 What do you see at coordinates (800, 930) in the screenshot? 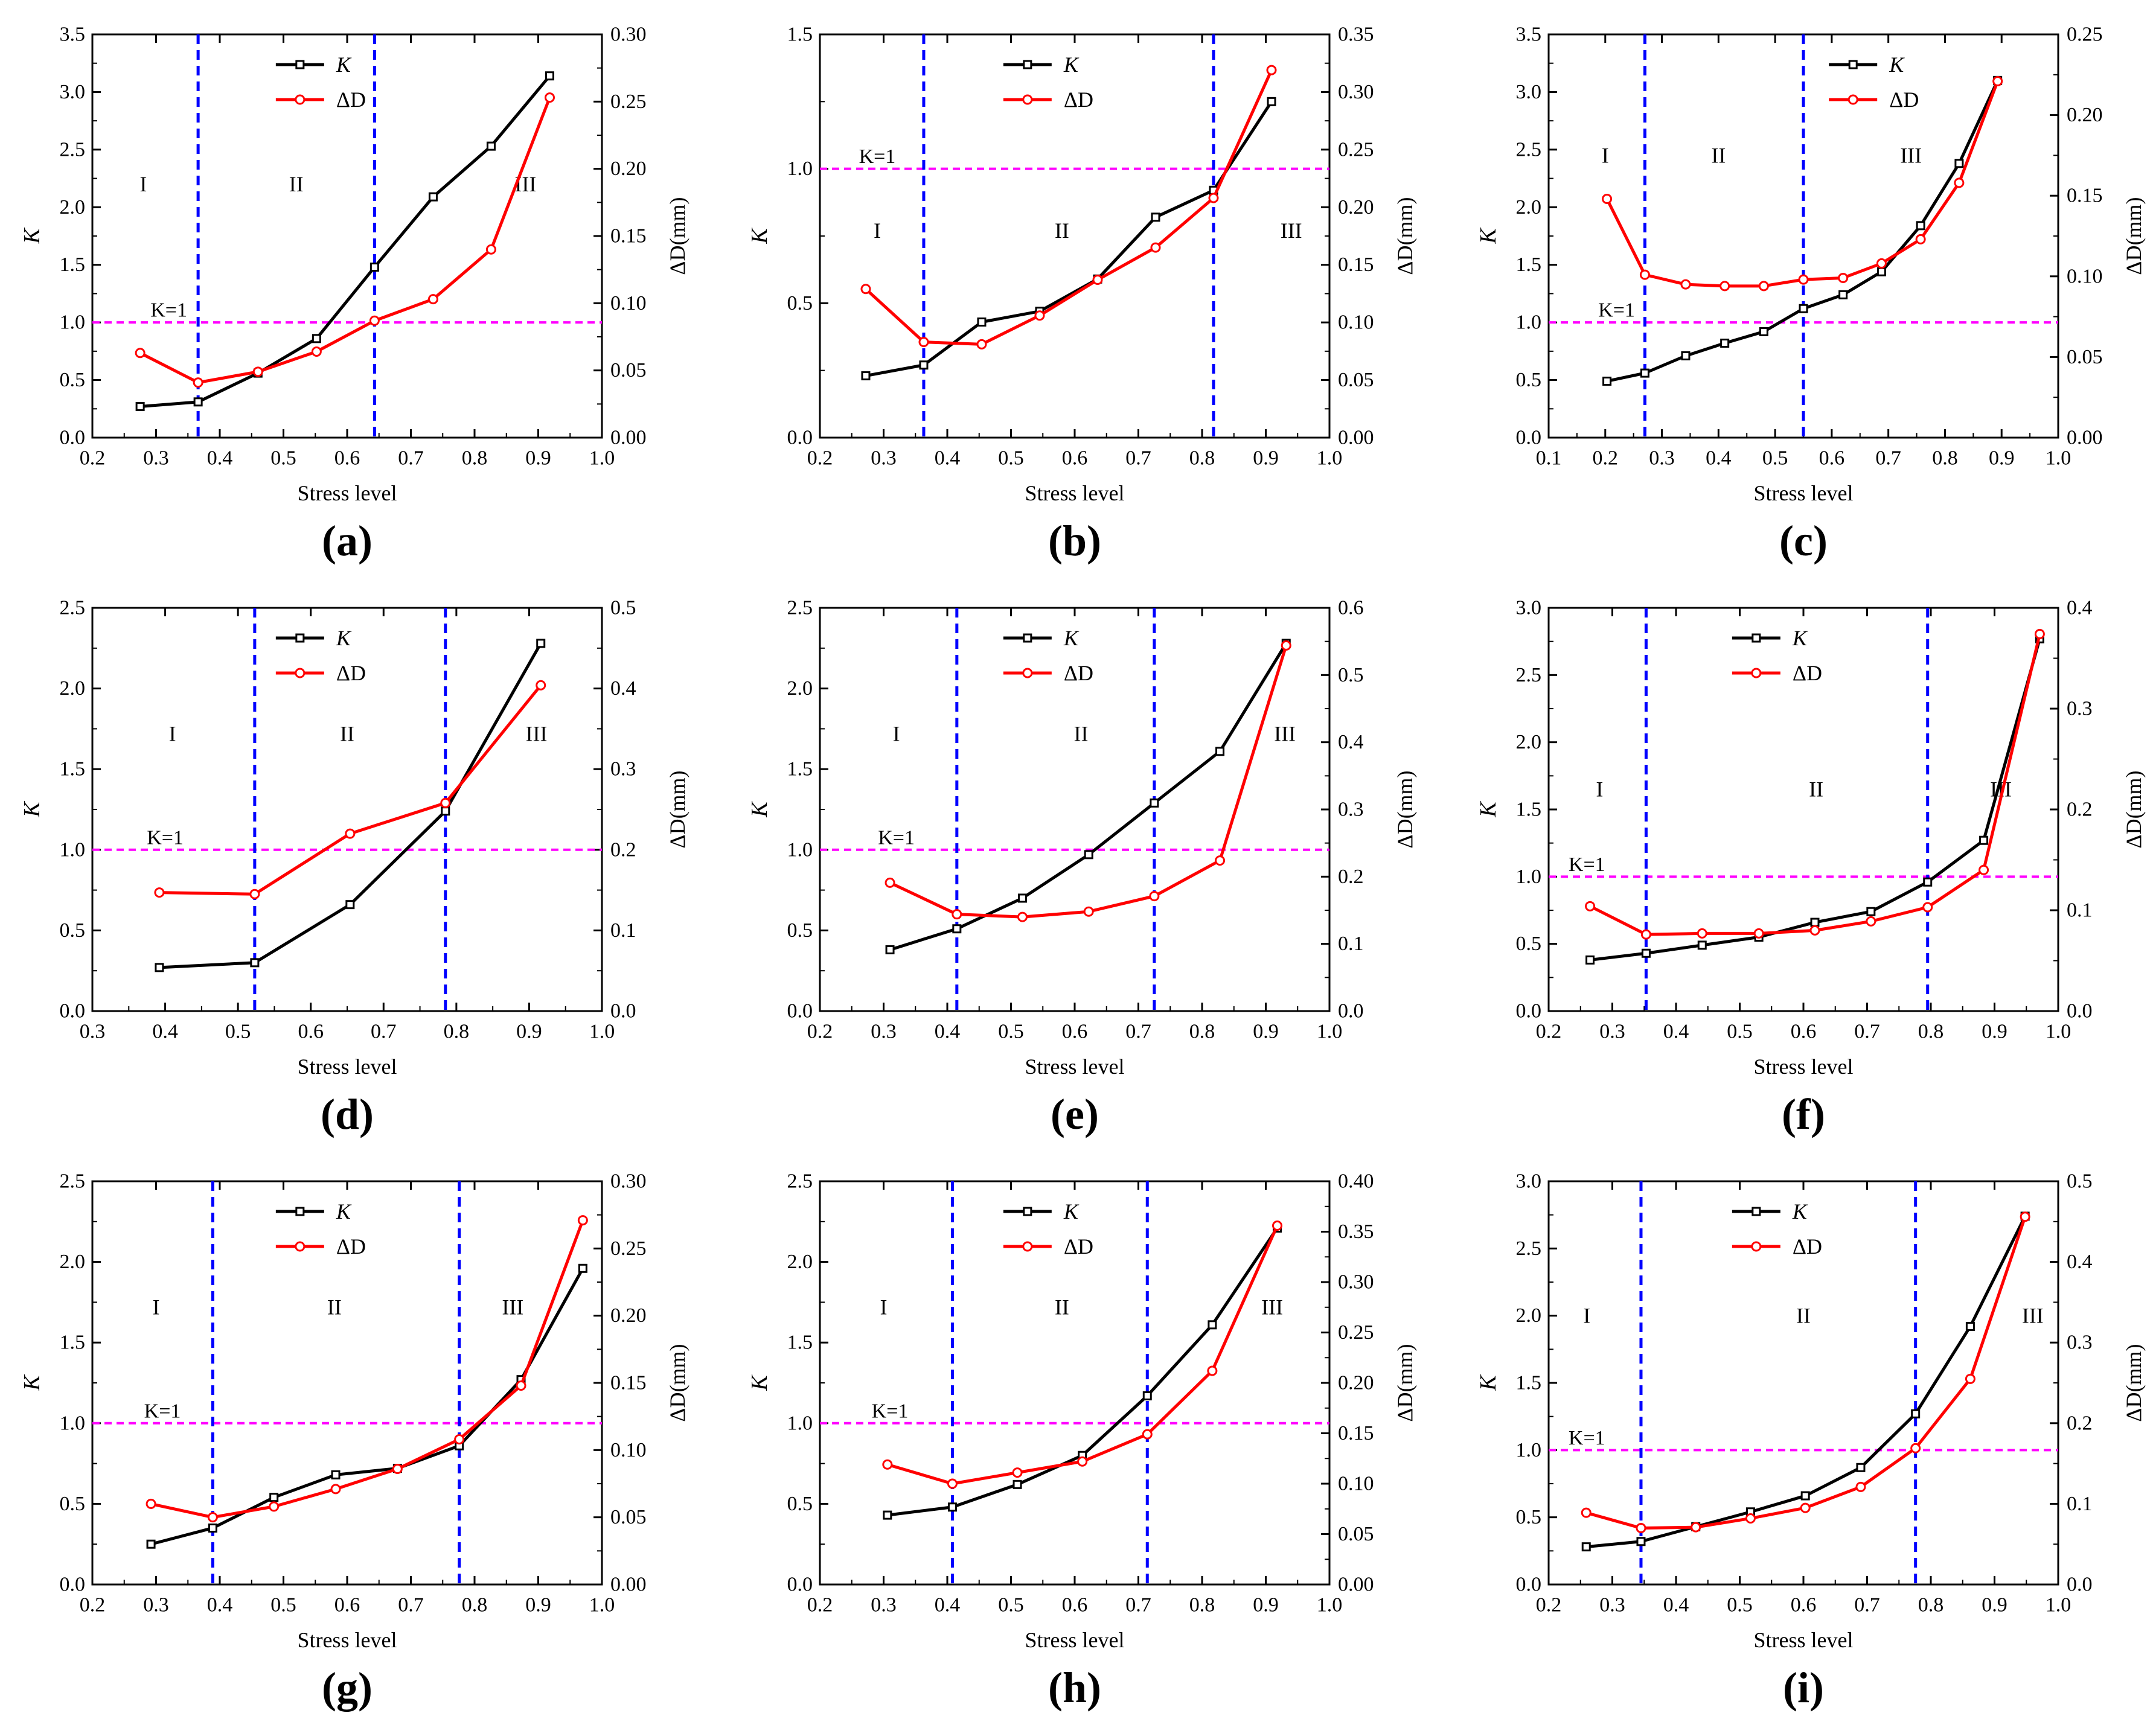
I see `y-left-tick-label: 0.5` at bounding box center [800, 930].